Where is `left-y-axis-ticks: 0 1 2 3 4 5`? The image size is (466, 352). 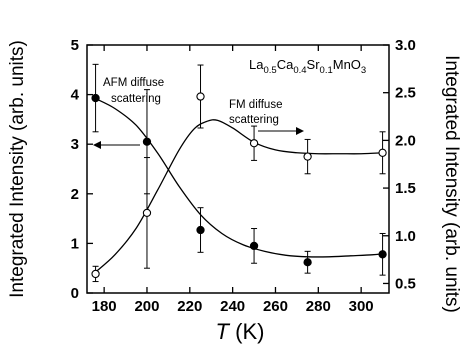 left-y-axis-ticks: 0 1 2 3 4 5 is located at coordinates (82, 169).